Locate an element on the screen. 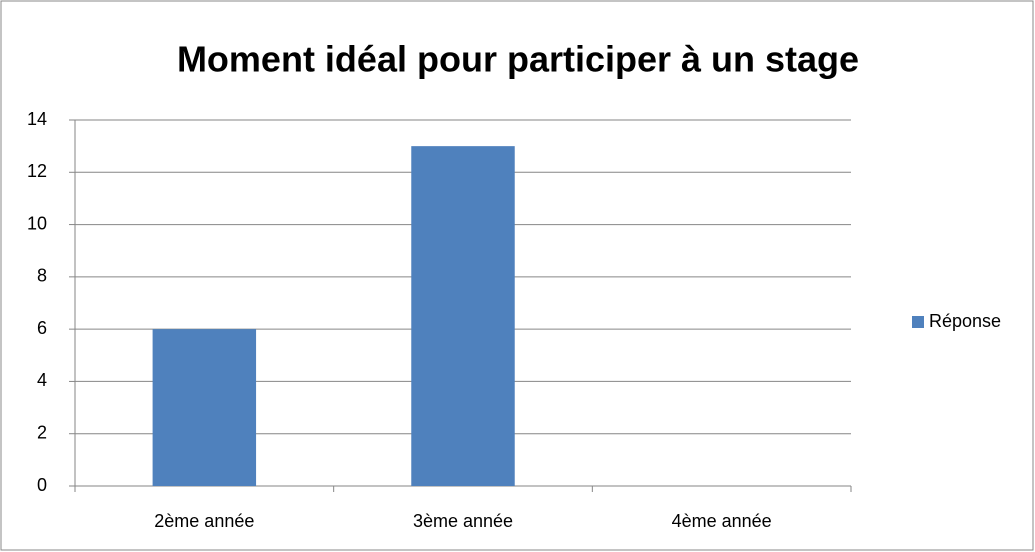 This screenshot has width=1035, height=552. y-tick-label: 12 is located at coordinates (37, 171).